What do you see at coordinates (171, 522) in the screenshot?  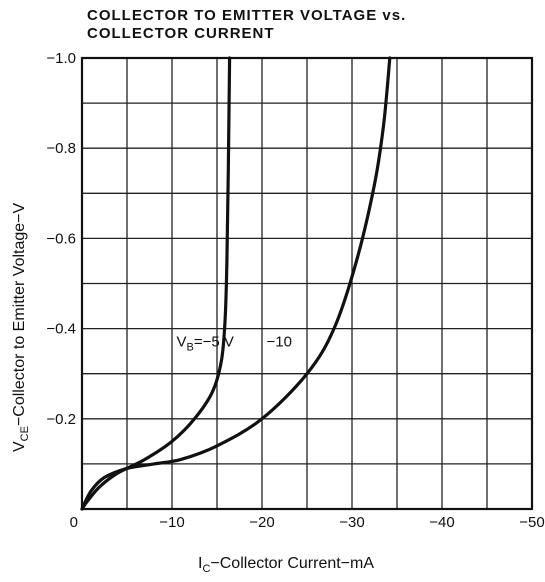 I see `x-tick-label: −10` at bounding box center [171, 522].